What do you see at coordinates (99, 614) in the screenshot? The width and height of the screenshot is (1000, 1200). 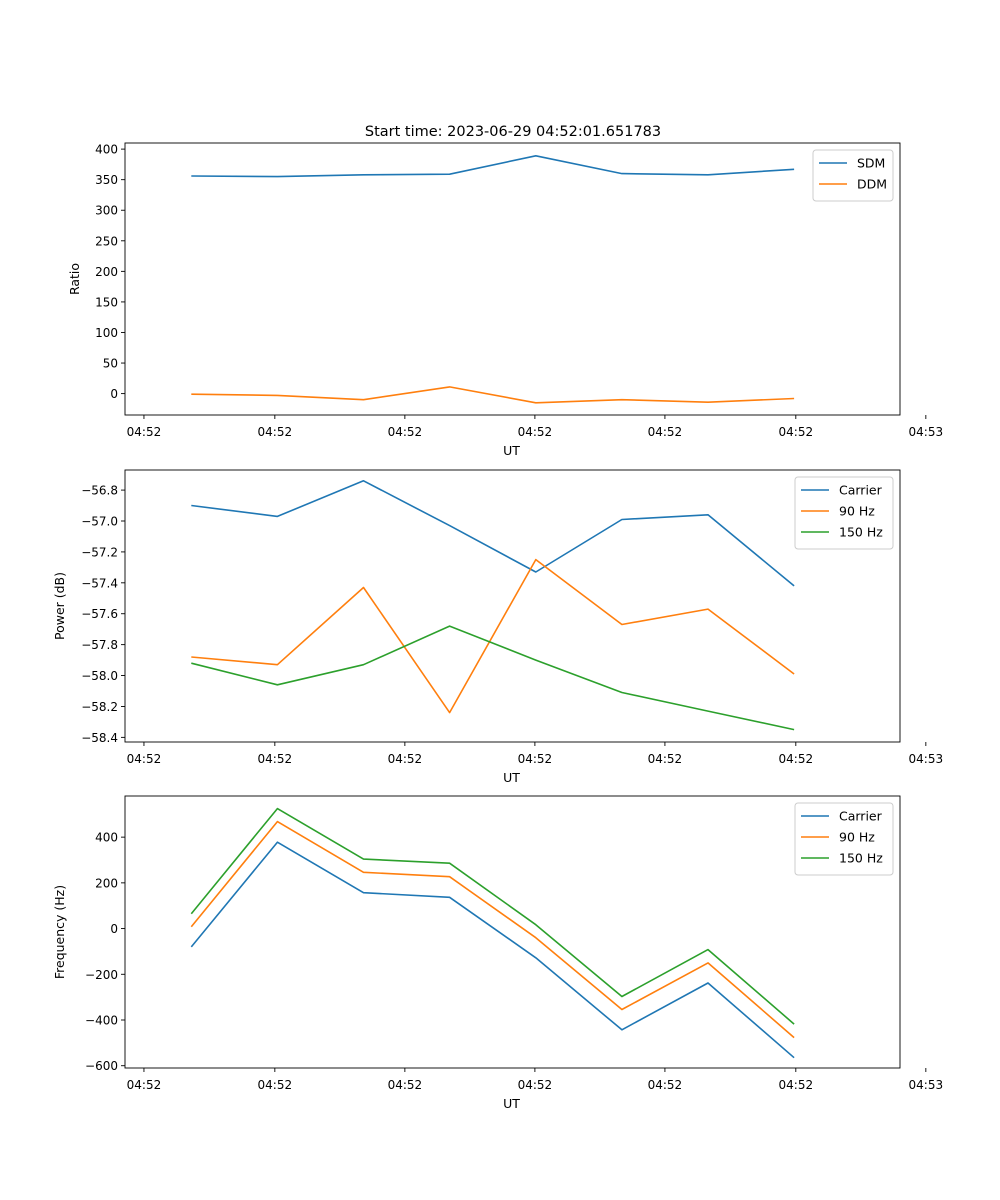 I see `y-tick-label: −57.6` at bounding box center [99, 614].